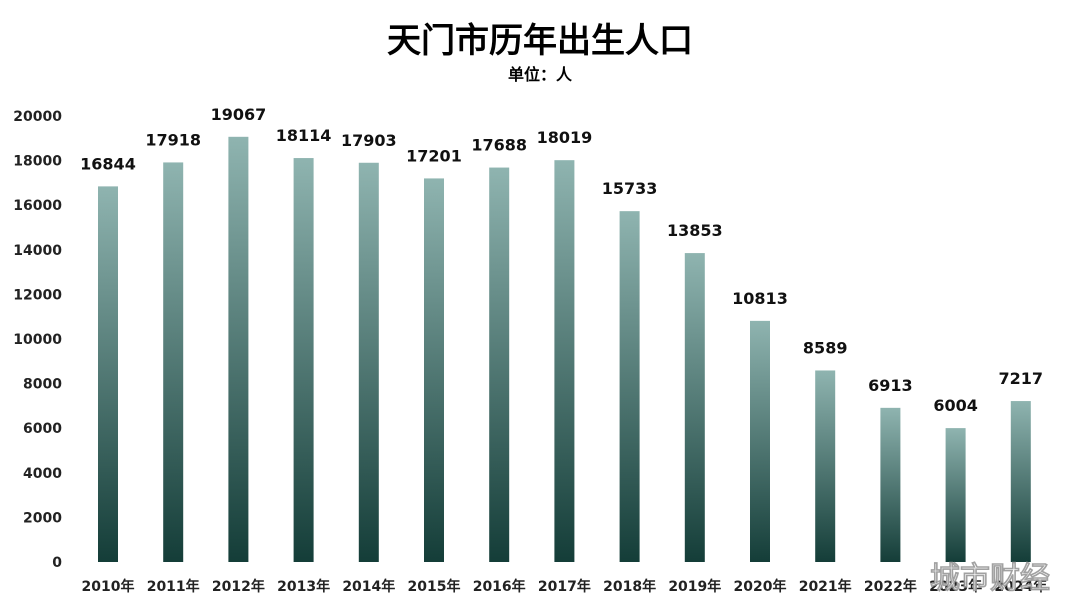 The height and width of the screenshot is (615, 1080). What do you see at coordinates (890, 586) in the screenshot?
I see `x-tick-label: 2022年` at bounding box center [890, 586].